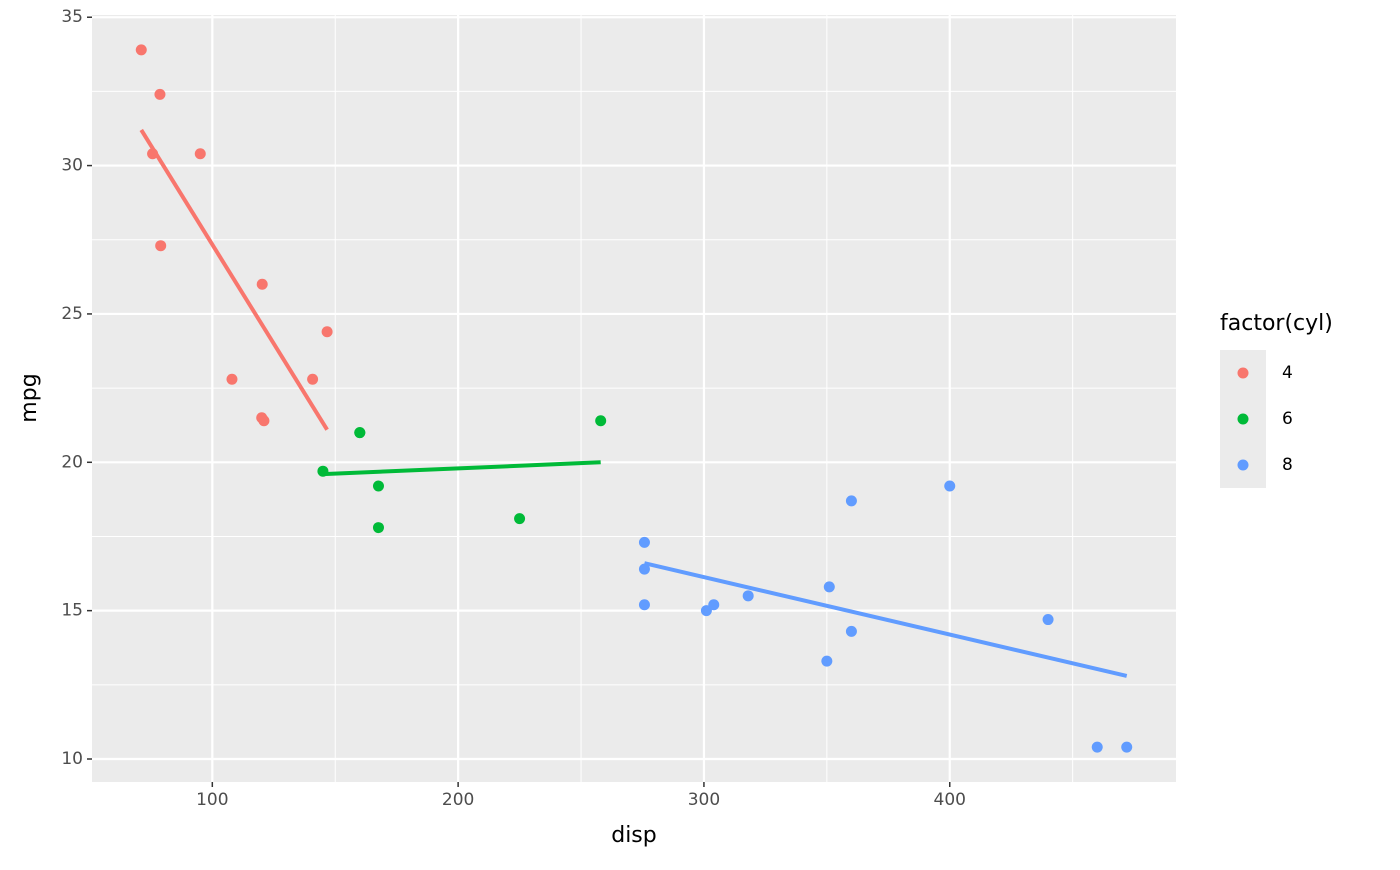 The image size is (1400, 870). What do you see at coordinates (1287, 419) in the screenshot?
I see `legend-label: 6` at bounding box center [1287, 419].